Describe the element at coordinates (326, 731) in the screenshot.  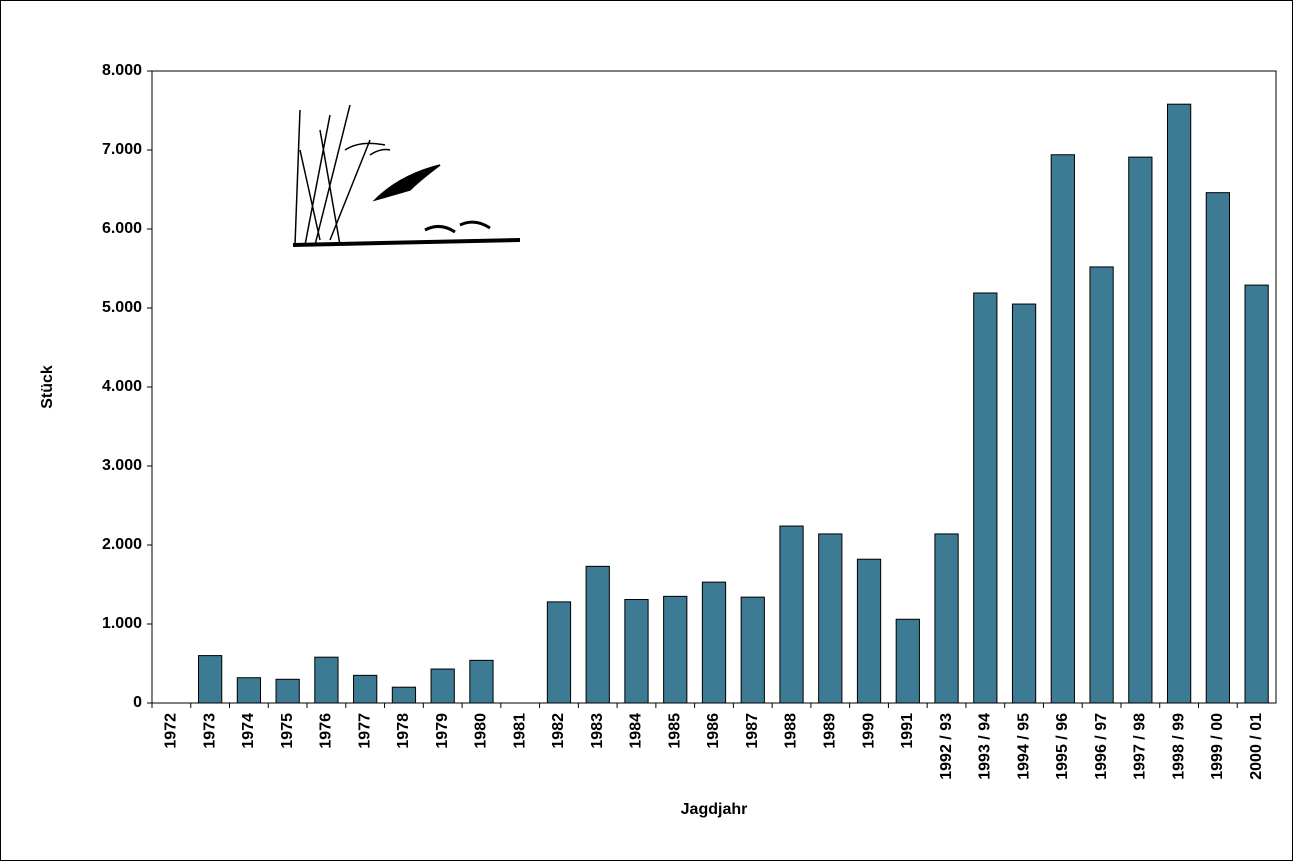
I see `x-tick-label: 1976` at that location.